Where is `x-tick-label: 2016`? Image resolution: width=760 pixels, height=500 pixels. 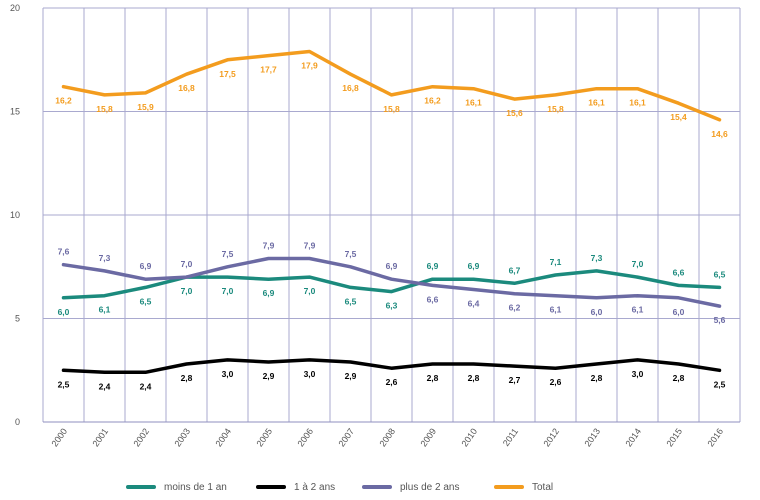
x-tick-label: 2016 is located at coordinates (715, 437).